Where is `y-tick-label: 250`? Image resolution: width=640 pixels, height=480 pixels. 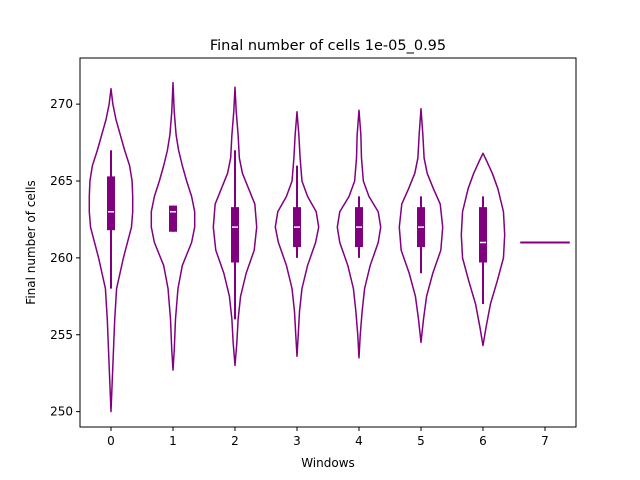 y-tick-label: 250 is located at coordinates (61, 412).